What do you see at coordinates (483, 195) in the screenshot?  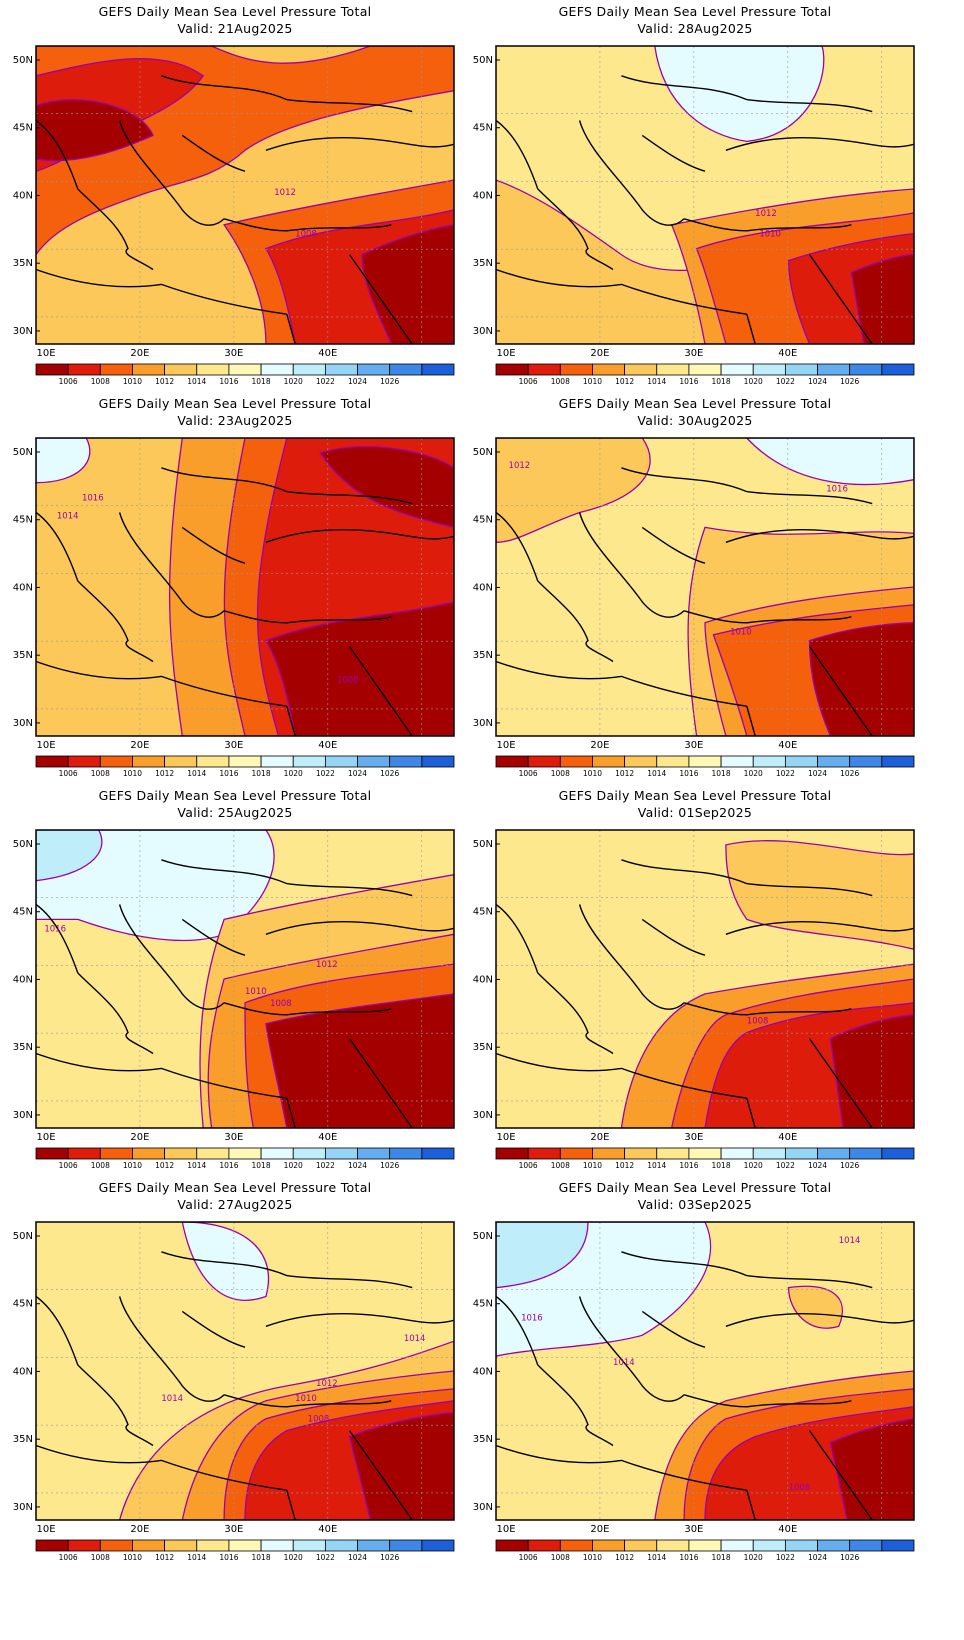 I see `lat-tick-label: 40N` at bounding box center [483, 195].